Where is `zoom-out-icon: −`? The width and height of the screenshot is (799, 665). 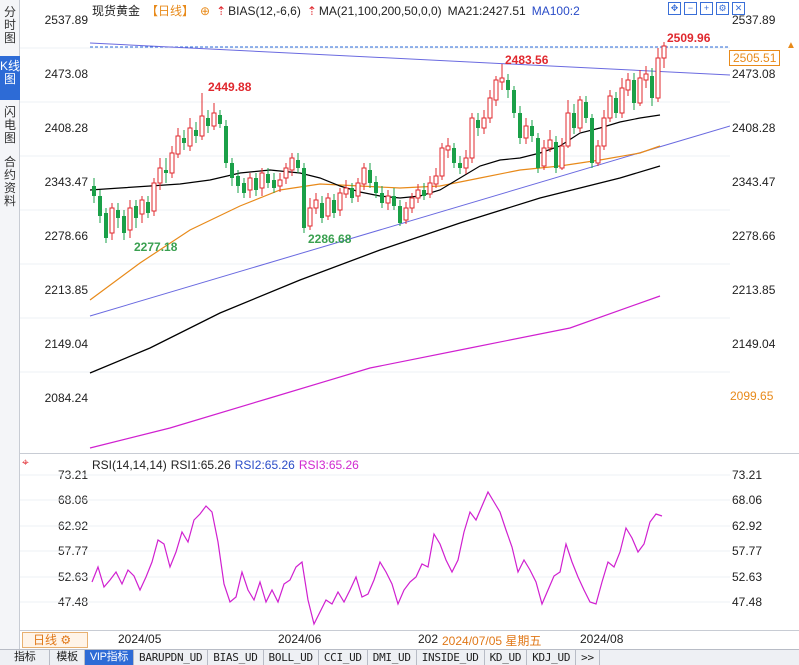 zoom-out-icon: − is located at coordinates (690, 8).